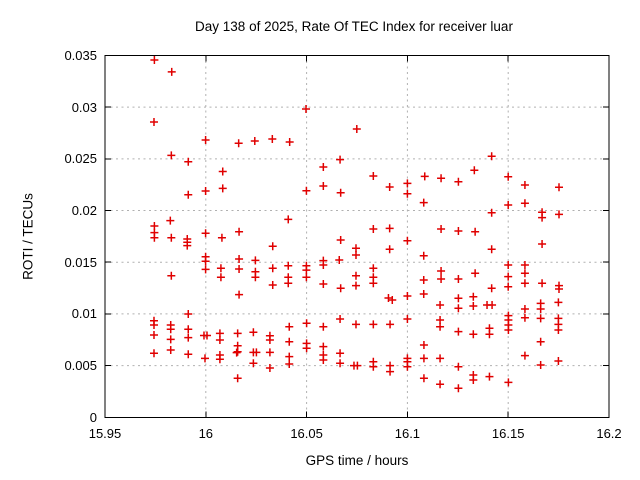 Image resolution: width=640 pixels, height=480 pixels. What do you see at coordinates (105, 433) in the screenshot?
I see `x-tick-label: 15.95` at bounding box center [105, 433].